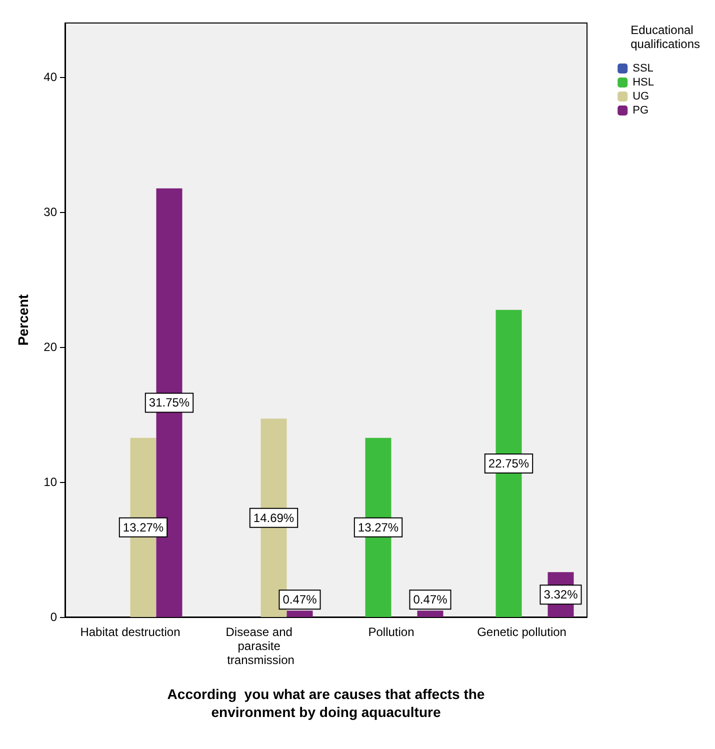 The image size is (715, 749). I want to click on x-tick-label: Habitat destruction, so click(130, 632).